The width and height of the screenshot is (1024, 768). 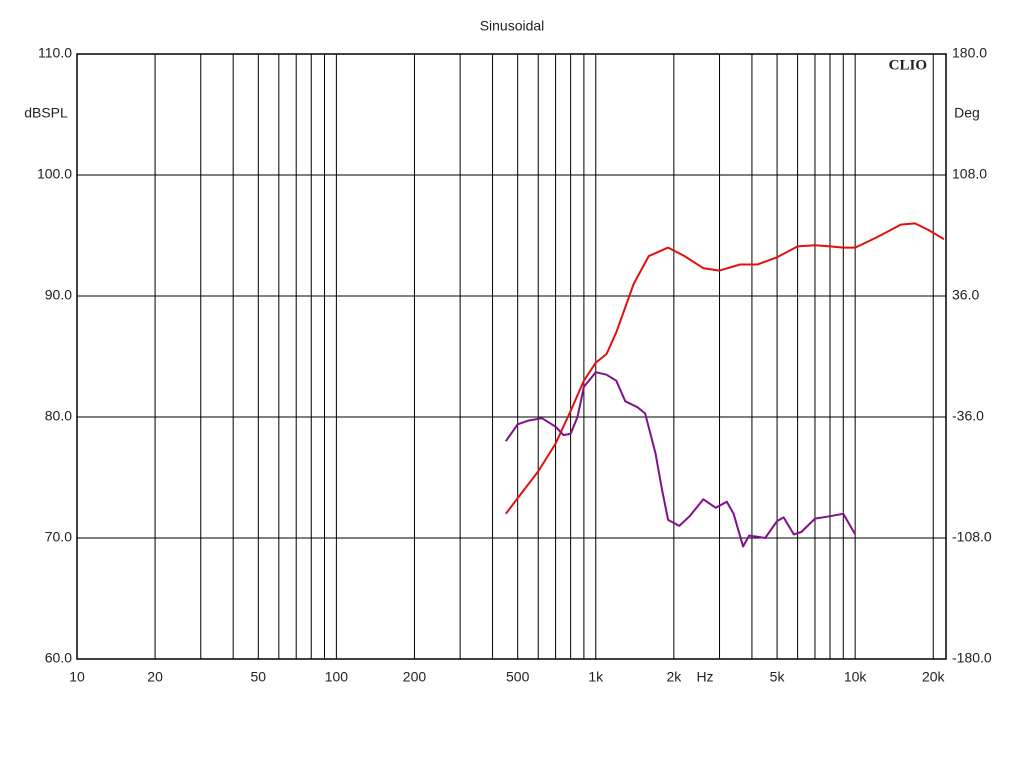 I want to click on x-tick-label: 10, so click(x=77, y=677).